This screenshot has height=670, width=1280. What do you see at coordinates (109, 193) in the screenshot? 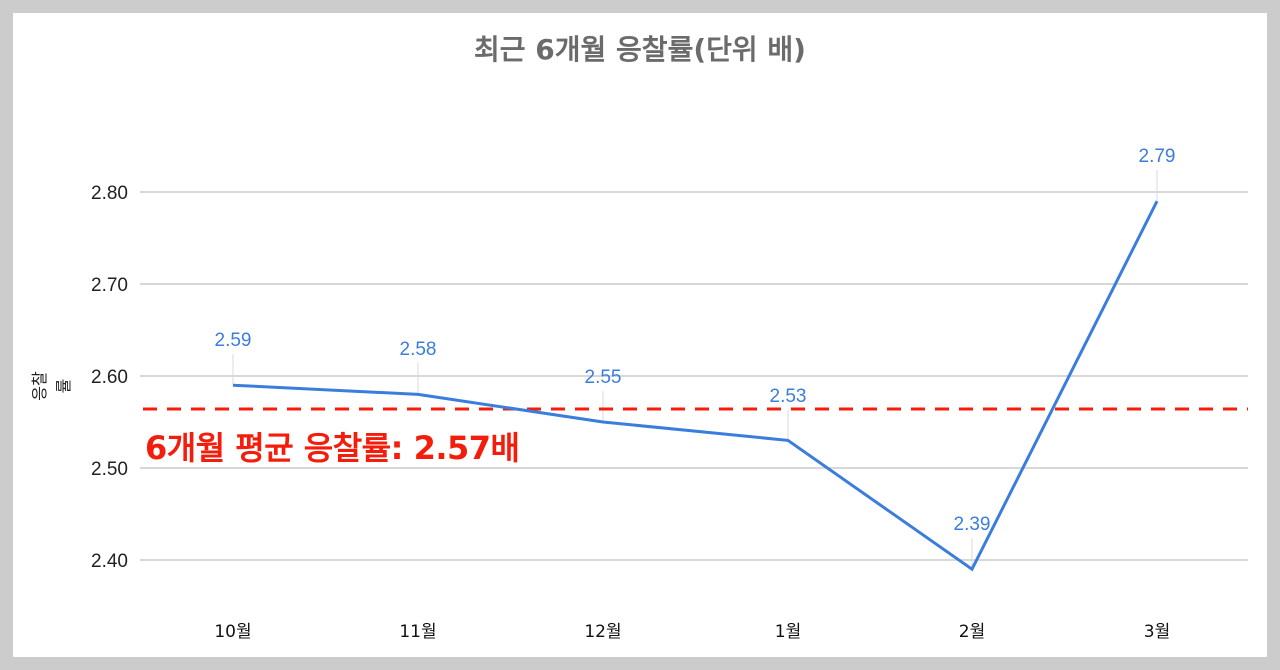
I see `y-tick-label: 2.80` at bounding box center [109, 193].